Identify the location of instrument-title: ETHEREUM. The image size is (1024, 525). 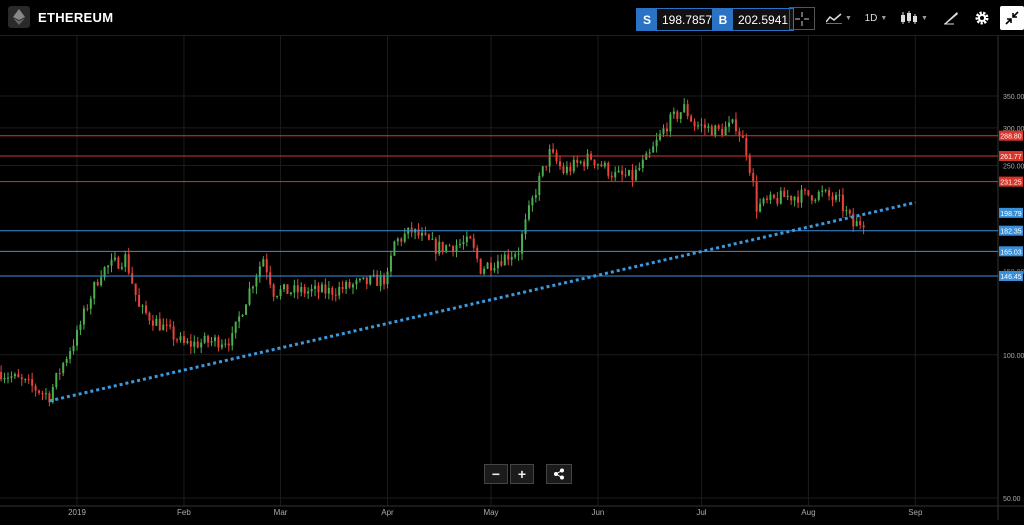
(60, 17).